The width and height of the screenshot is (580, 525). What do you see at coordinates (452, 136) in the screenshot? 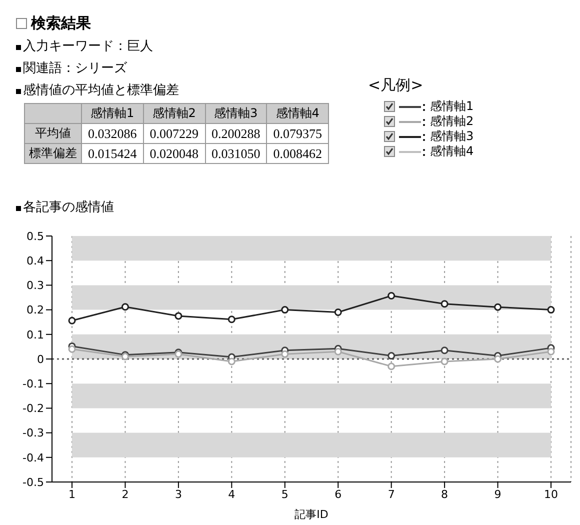
I see `legend-label: 感情軸3` at bounding box center [452, 136].